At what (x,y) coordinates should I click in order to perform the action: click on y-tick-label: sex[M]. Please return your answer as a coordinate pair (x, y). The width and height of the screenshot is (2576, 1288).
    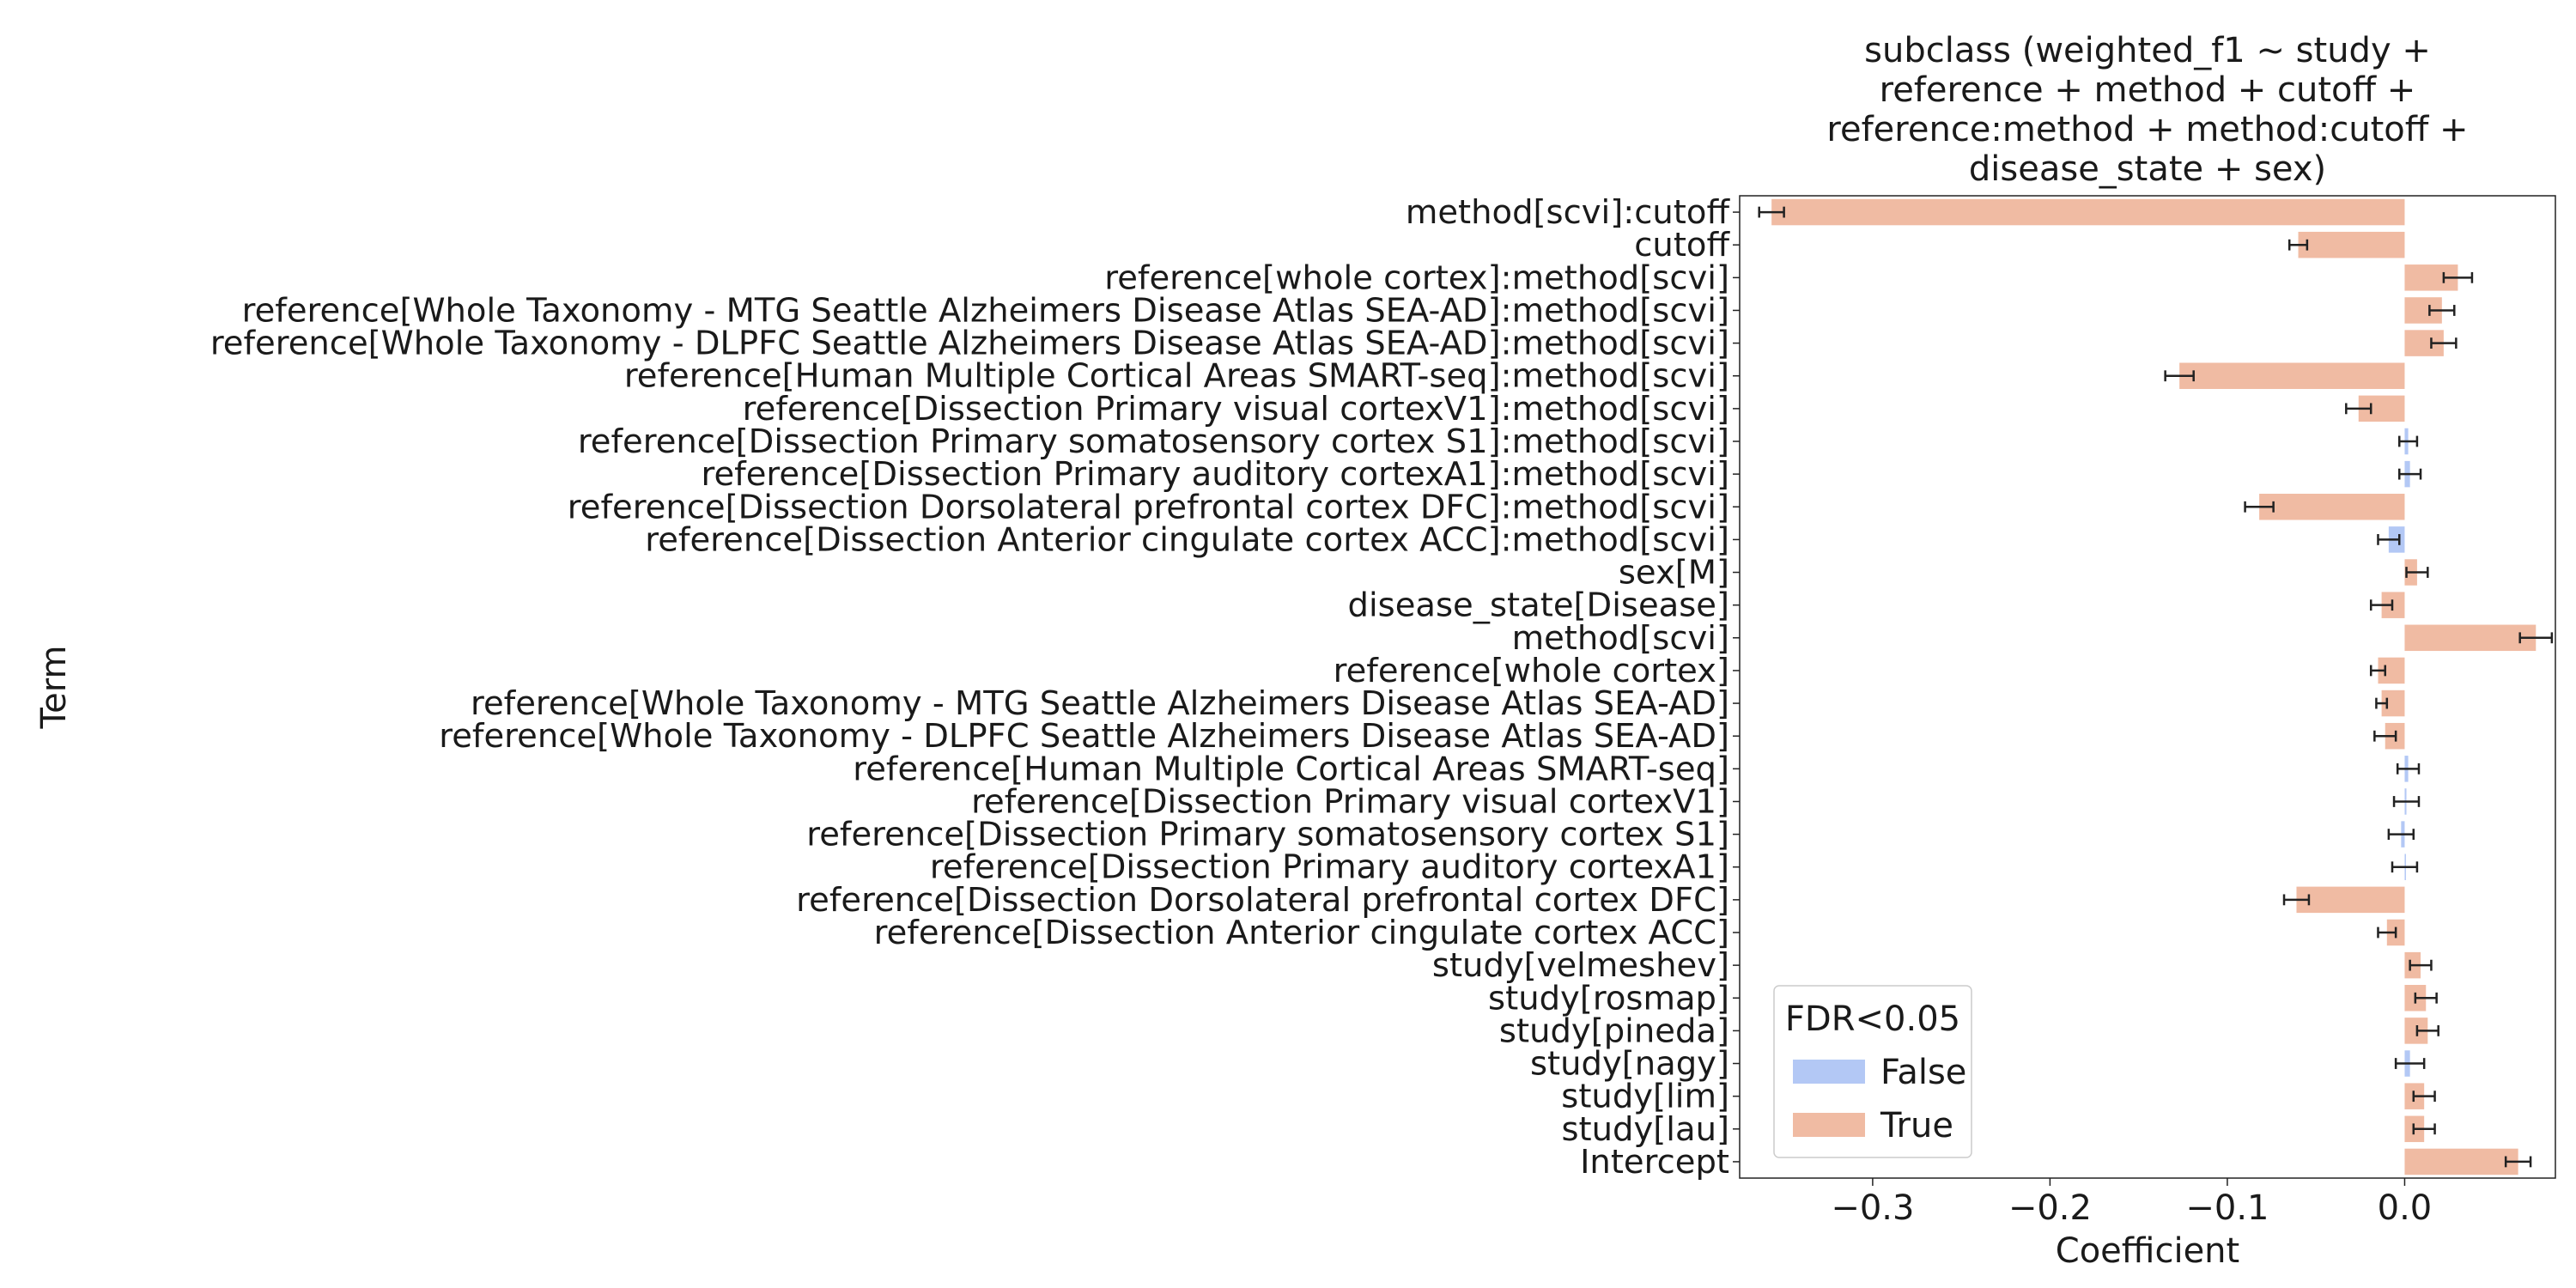
    Looking at the image, I should click on (1674, 573).